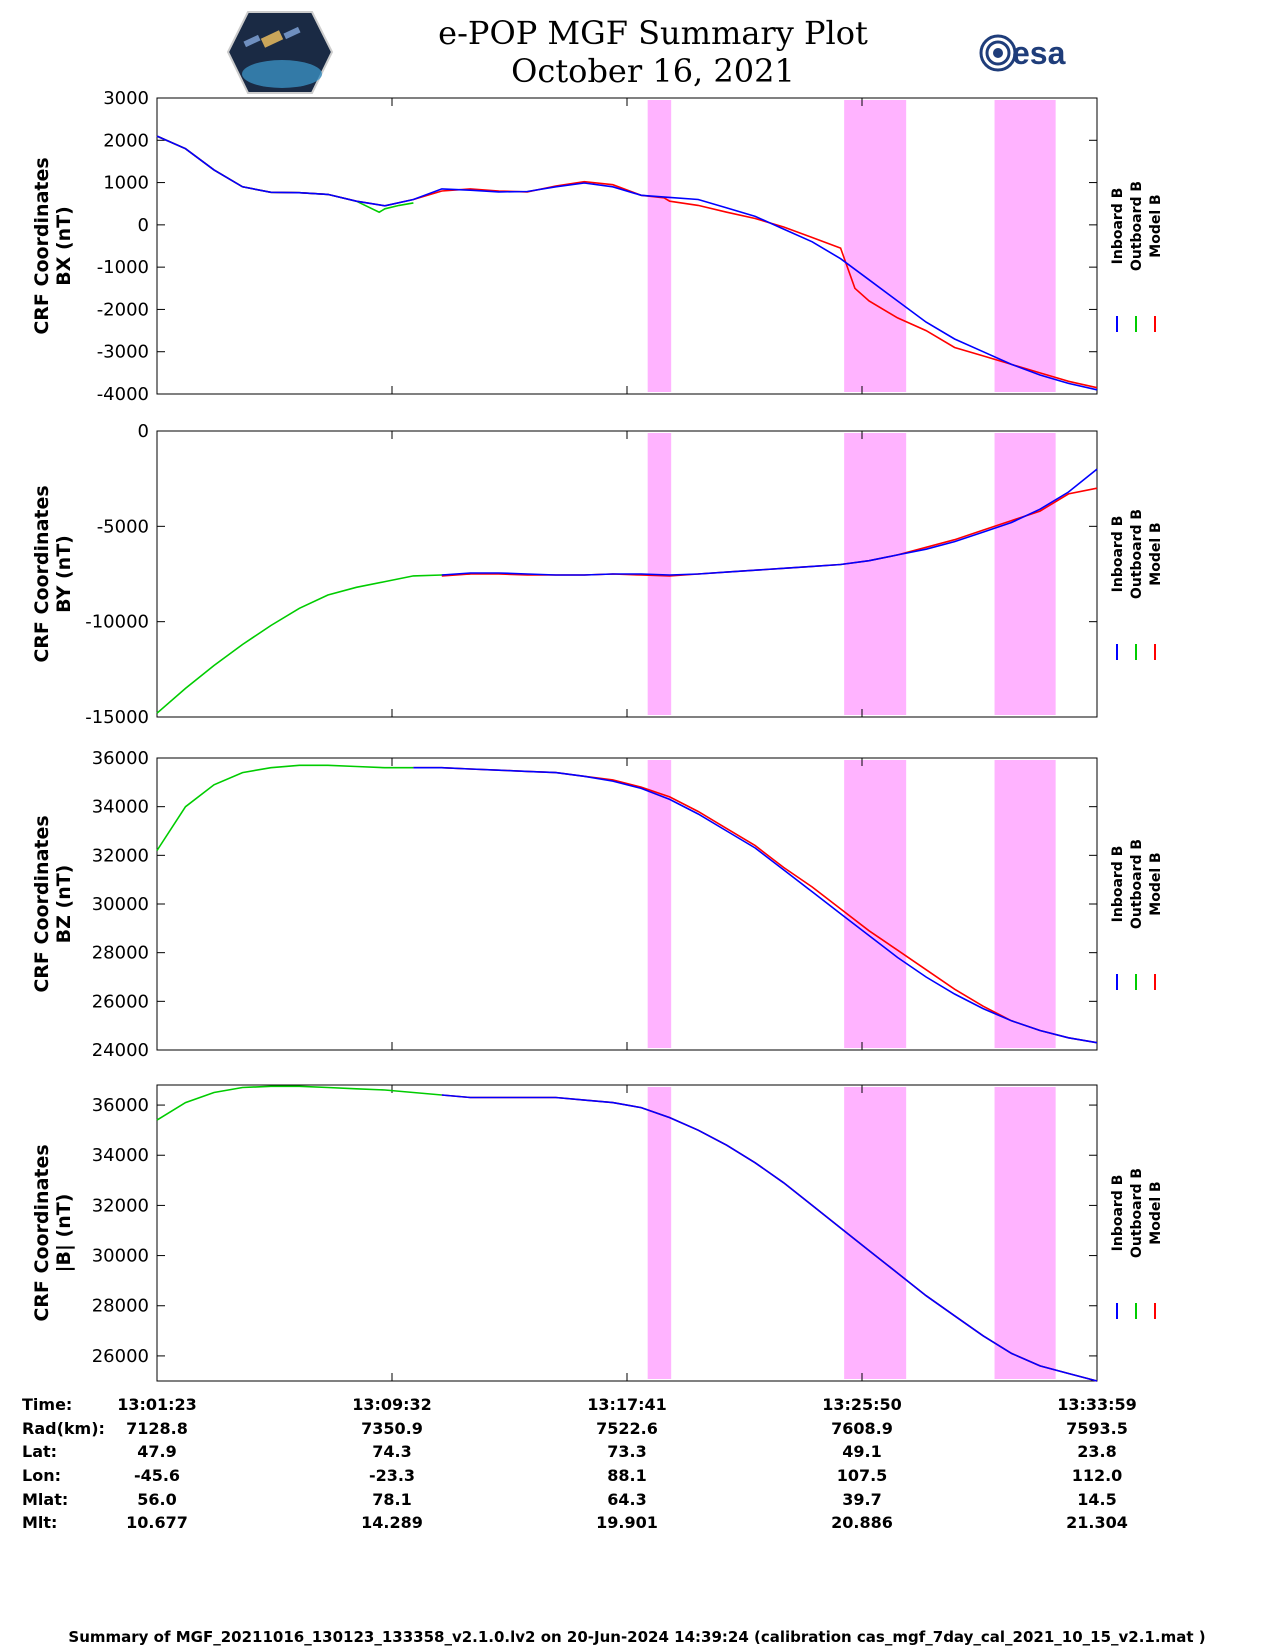 This screenshot has width=1275, height=1650. I want to click on y-axis-label: BZ (nT), so click(64, 904).